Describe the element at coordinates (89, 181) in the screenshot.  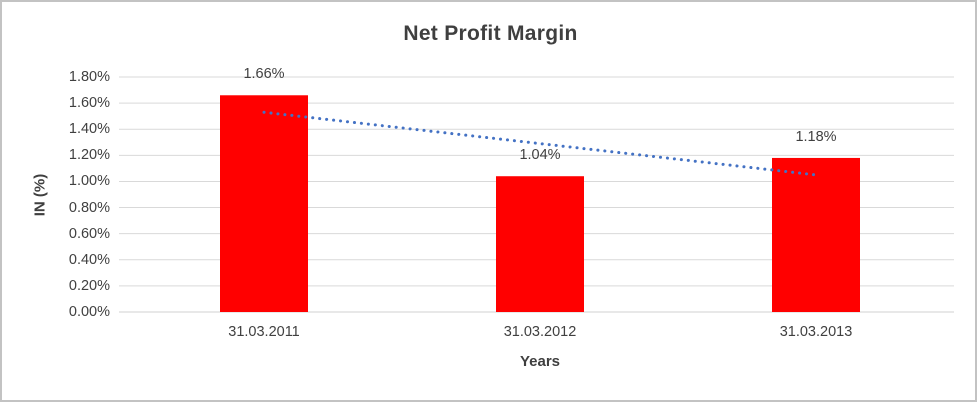
I see `y-tick-label: 1.00%` at that location.